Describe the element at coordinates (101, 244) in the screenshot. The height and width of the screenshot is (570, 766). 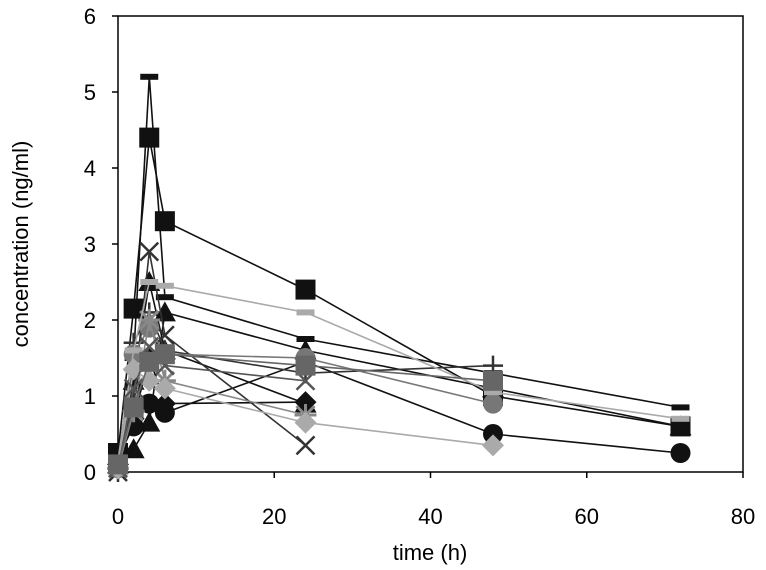
I see `y-axis: 0 1 2 3 4 5 6` at that location.